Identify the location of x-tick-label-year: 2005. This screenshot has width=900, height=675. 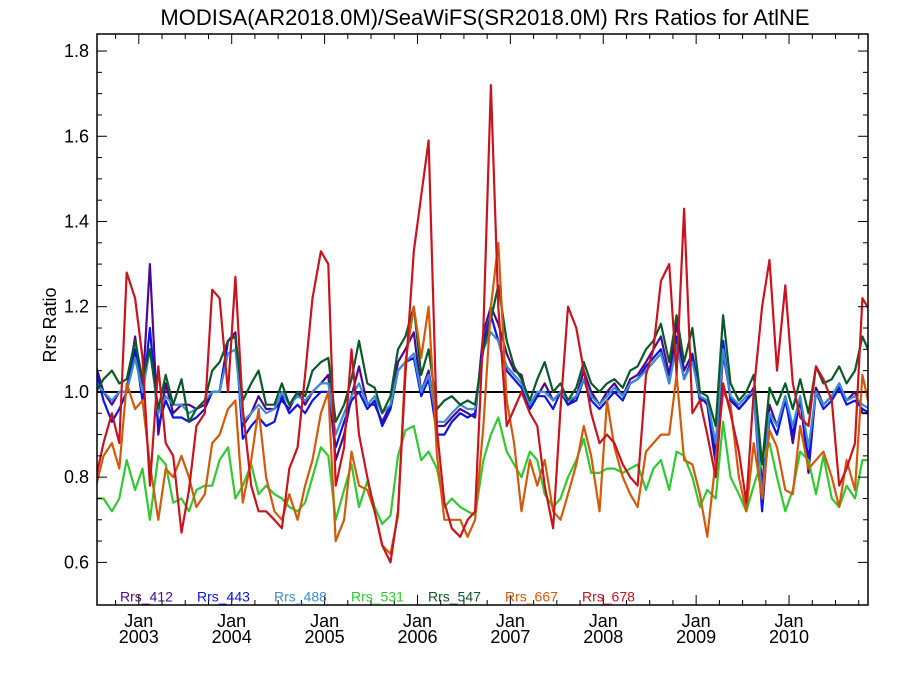
(325, 637).